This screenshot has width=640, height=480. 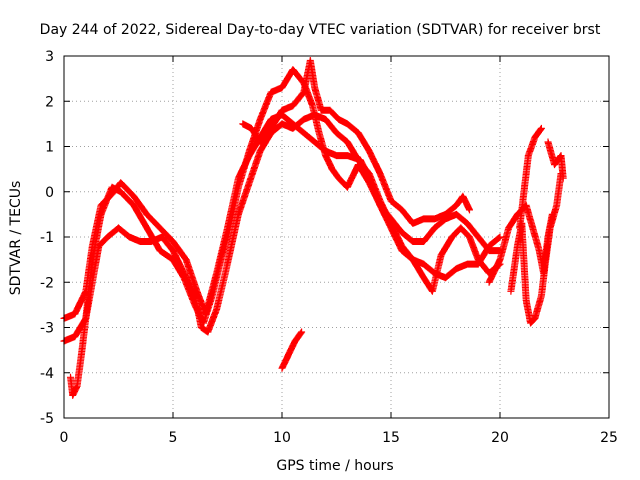 What do you see at coordinates (500, 438) in the screenshot?
I see `x-tick-label: 20` at bounding box center [500, 438].